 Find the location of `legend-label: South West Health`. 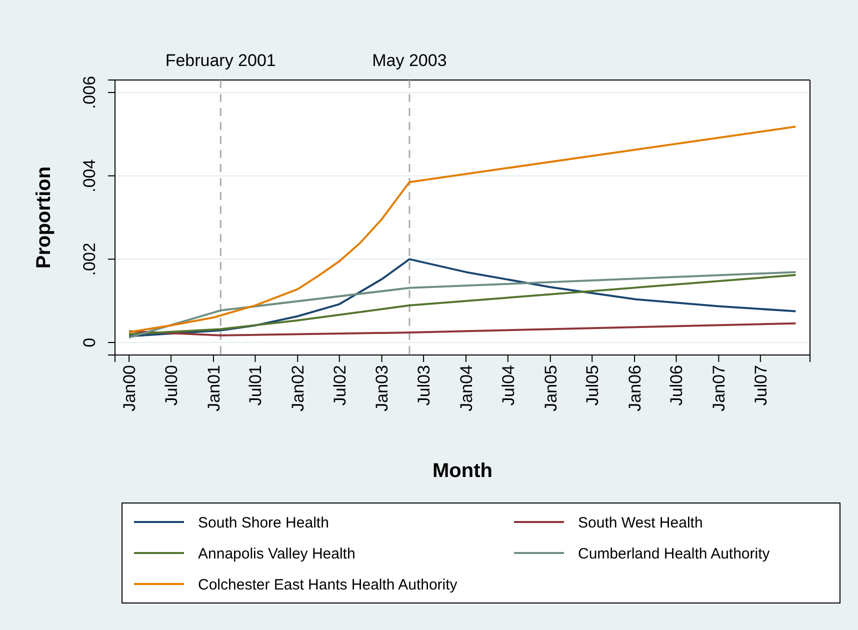

legend-label: South West Health is located at coordinates (640, 523).